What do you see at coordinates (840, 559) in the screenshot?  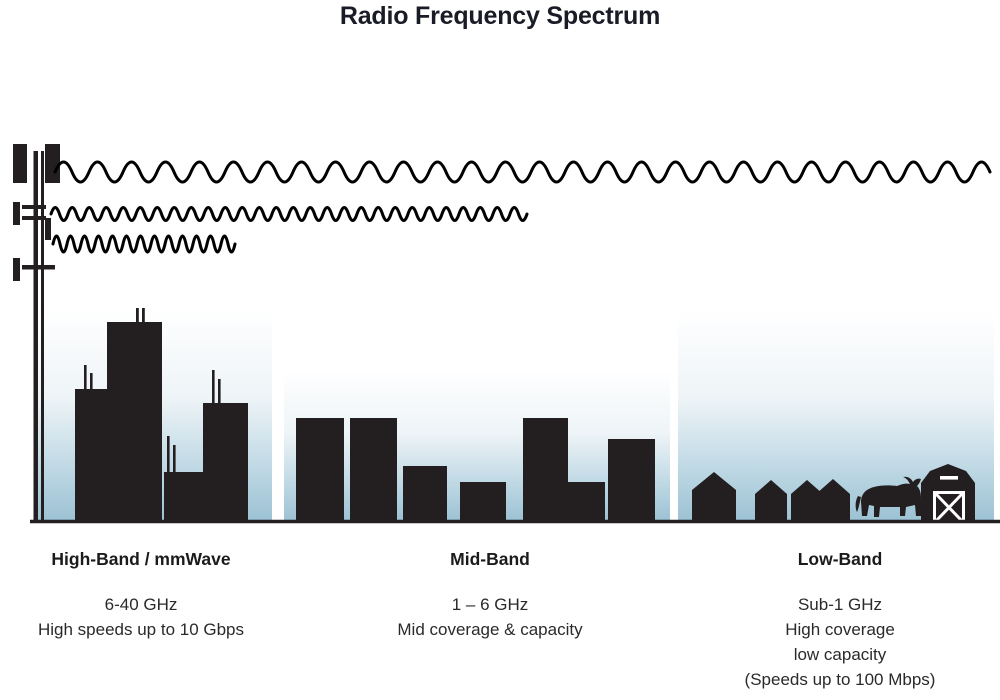 I see `band-label-low-band: Low-Band` at bounding box center [840, 559].